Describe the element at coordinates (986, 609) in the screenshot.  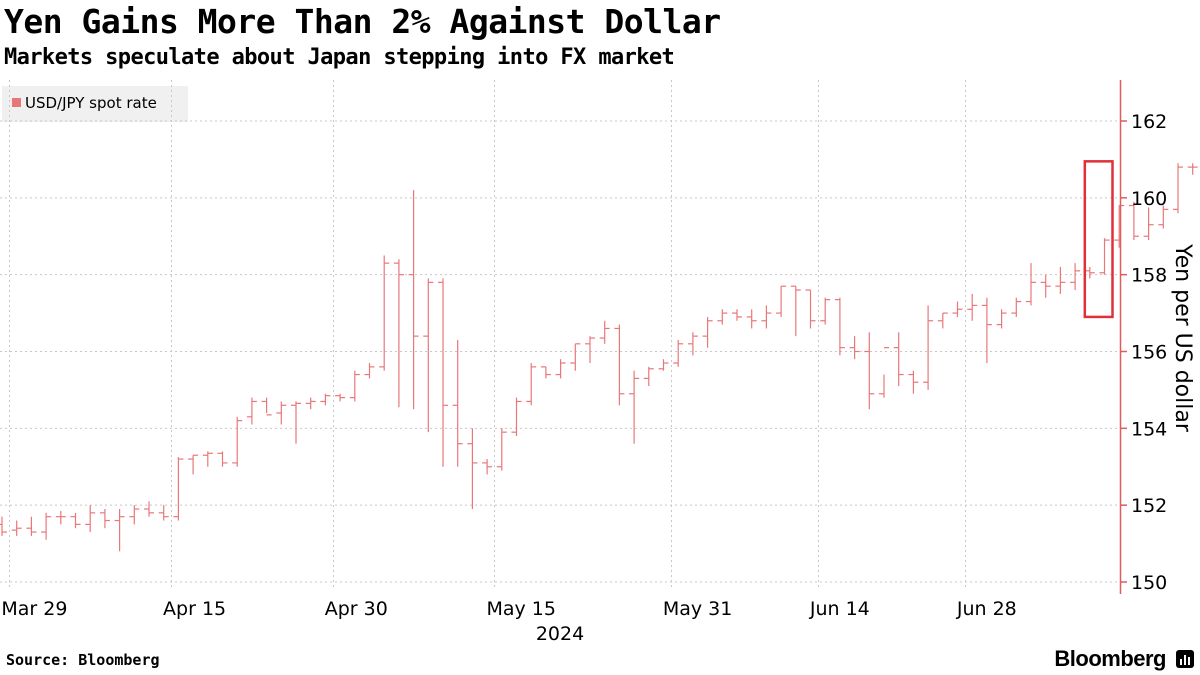
I see `x-tick-label: Jun 28` at that location.